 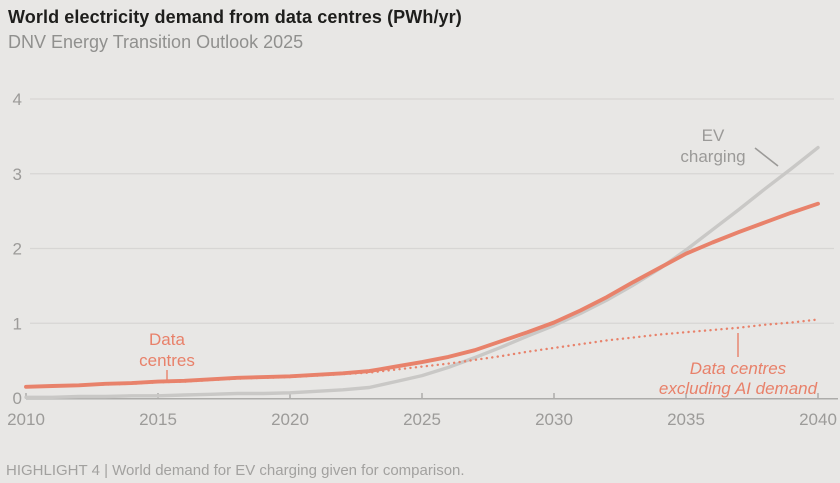 I want to click on y-tick-label: 1, so click(x=17, y=323).